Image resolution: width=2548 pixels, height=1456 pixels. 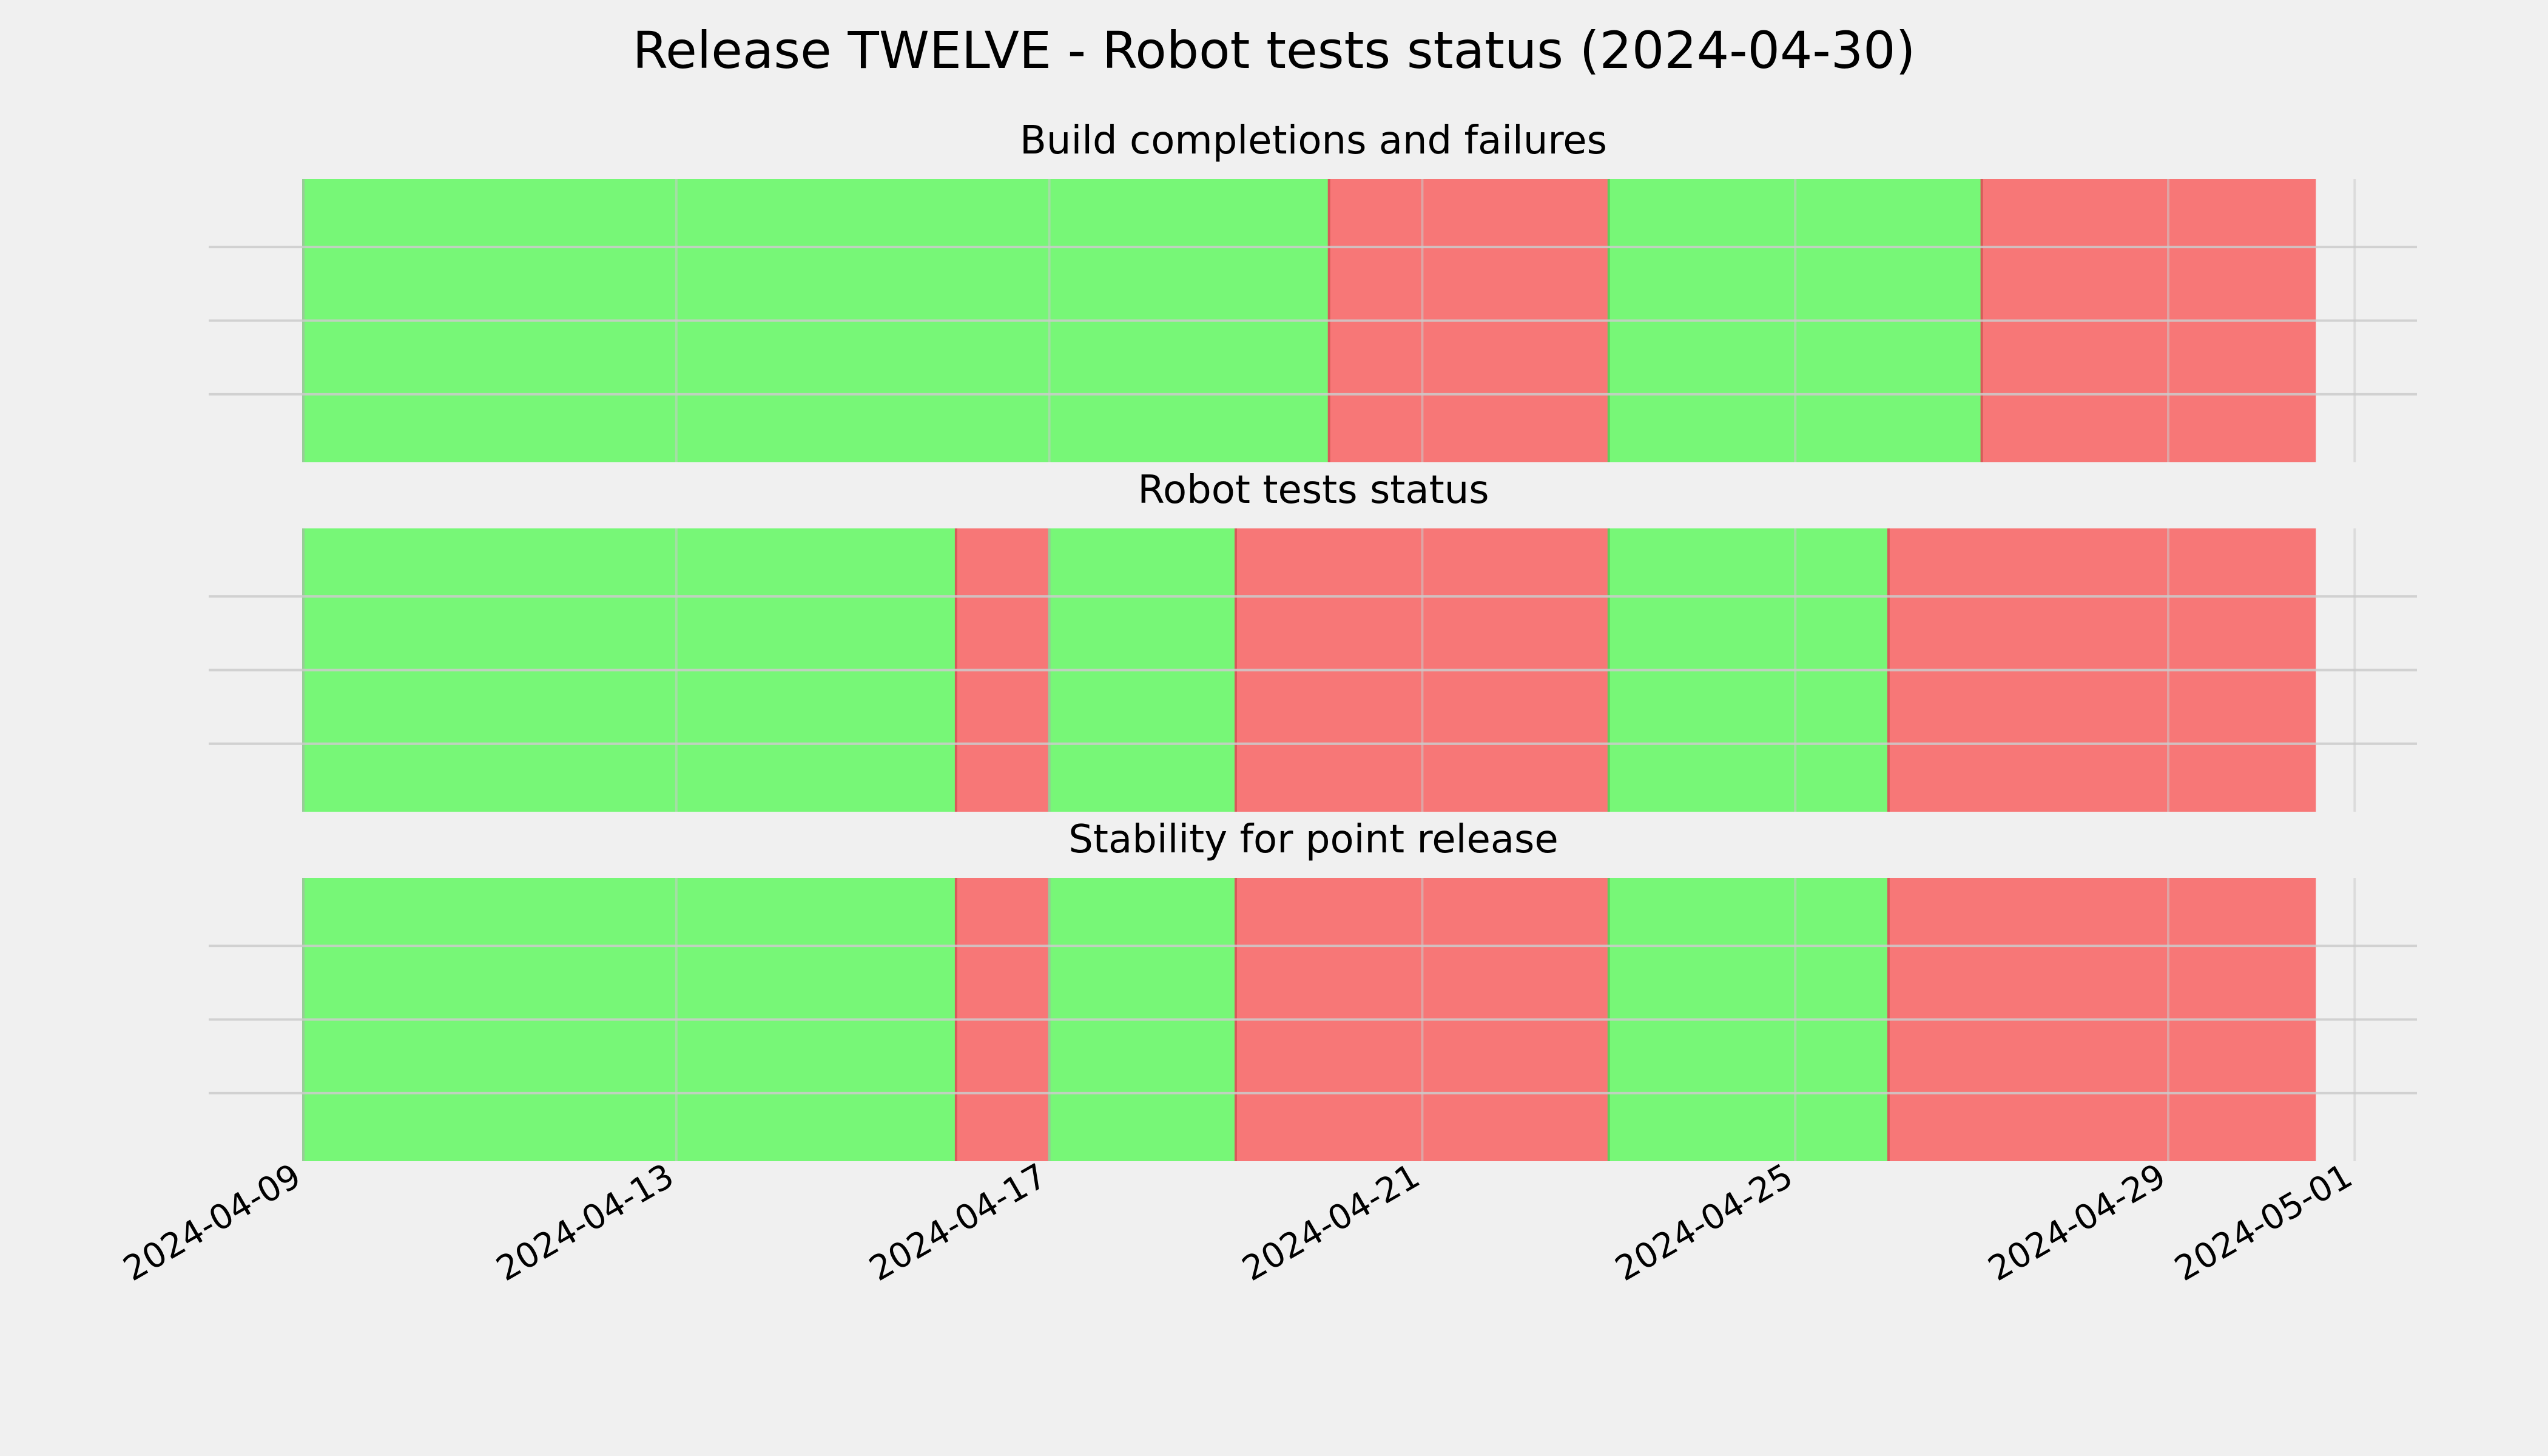 What do you see at coordinates (1313, 490) in the screenshot?
I see `panel-title: Robot tests status` at bounding box center [1313, 490].